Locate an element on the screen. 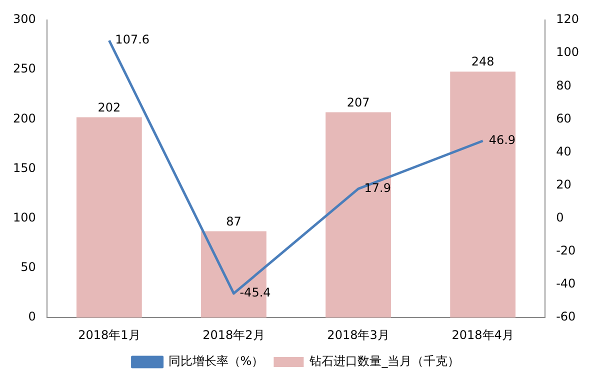  y-tick-label: 0 is located at coordinates (32, 317).